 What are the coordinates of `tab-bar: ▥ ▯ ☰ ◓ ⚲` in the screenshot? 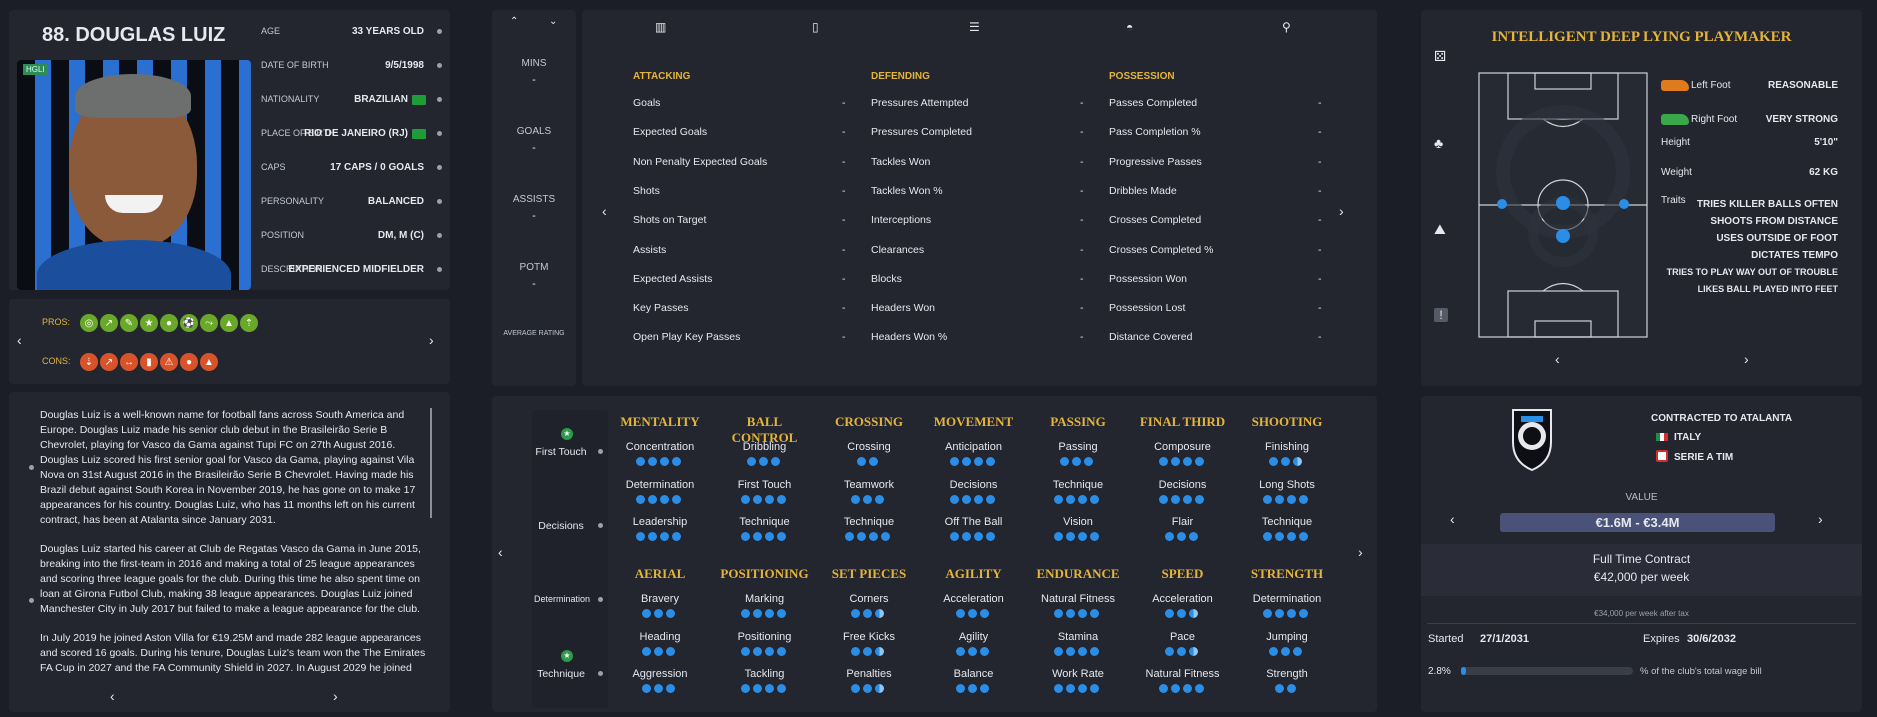 It's located at (979, 31).